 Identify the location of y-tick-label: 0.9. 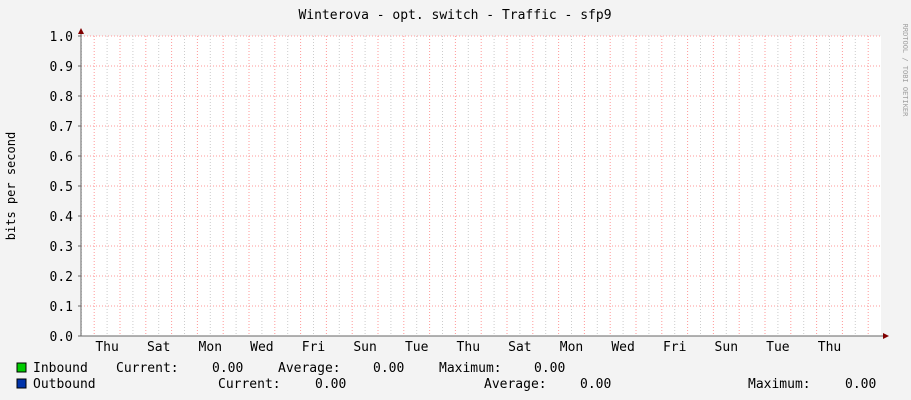
(61, 67).